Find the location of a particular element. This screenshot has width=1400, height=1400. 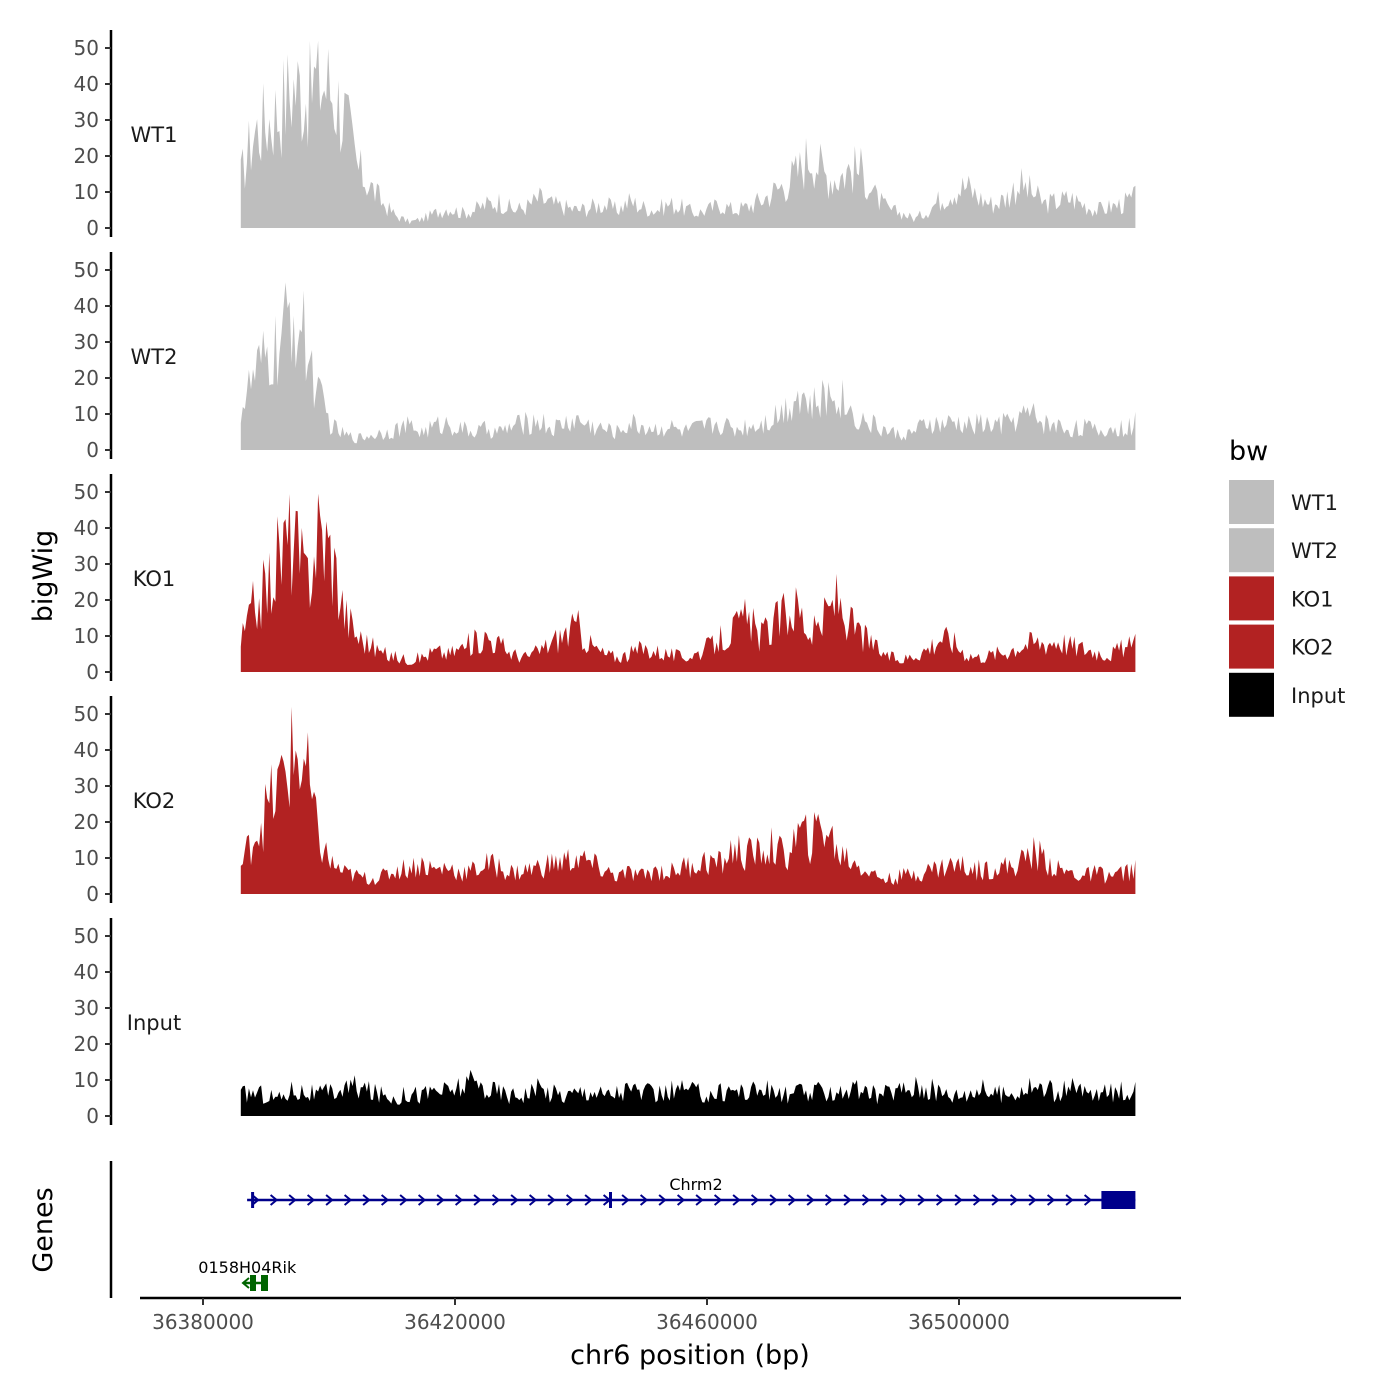

gene-label: 4930158H04Rik is located at coordinates (232, 1267).